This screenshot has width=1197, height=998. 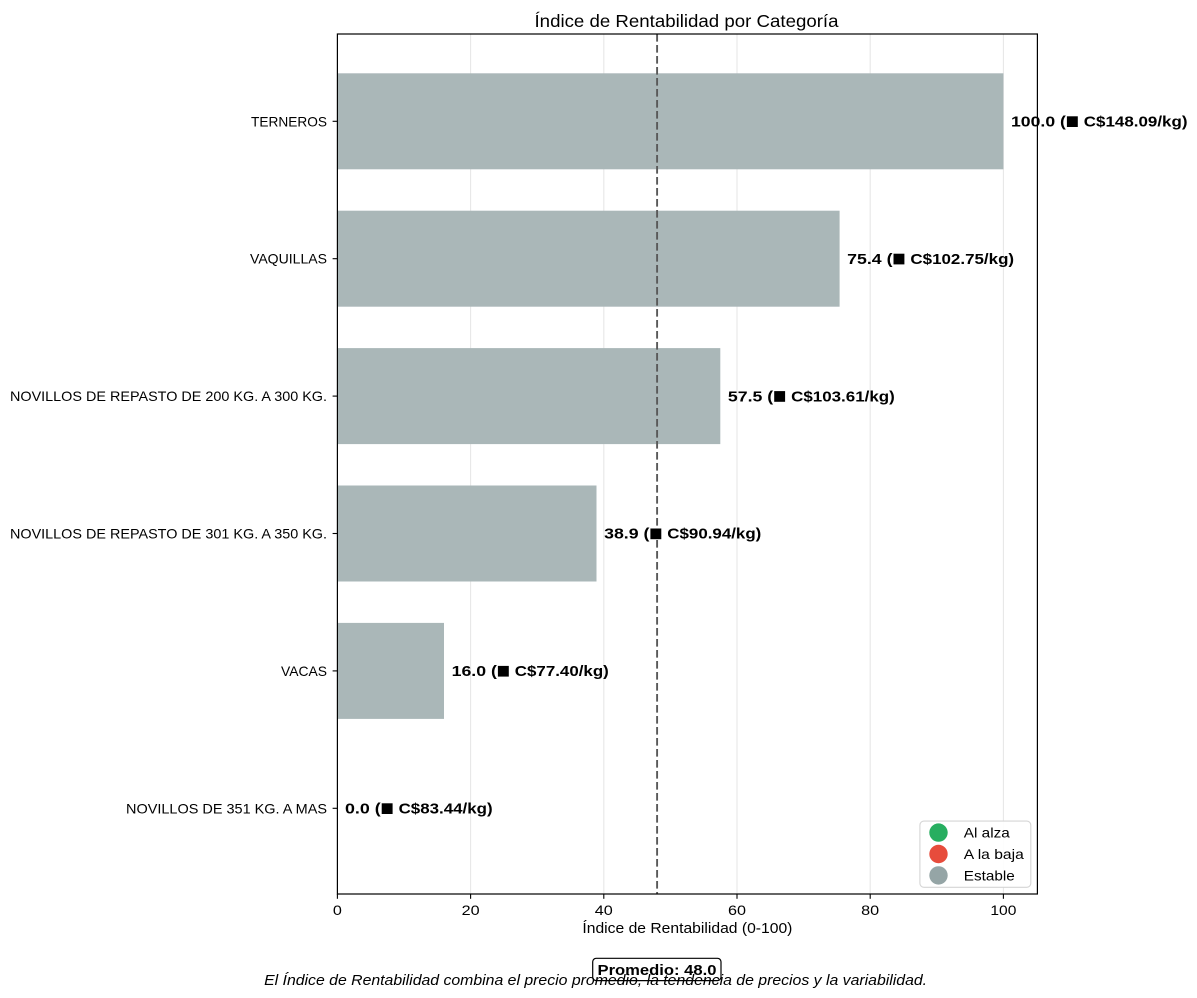 What do you see at coordinates (626, 534) in the screenshot?
I see `svg-text: 38.9 (` at bounding box center [626, 534].